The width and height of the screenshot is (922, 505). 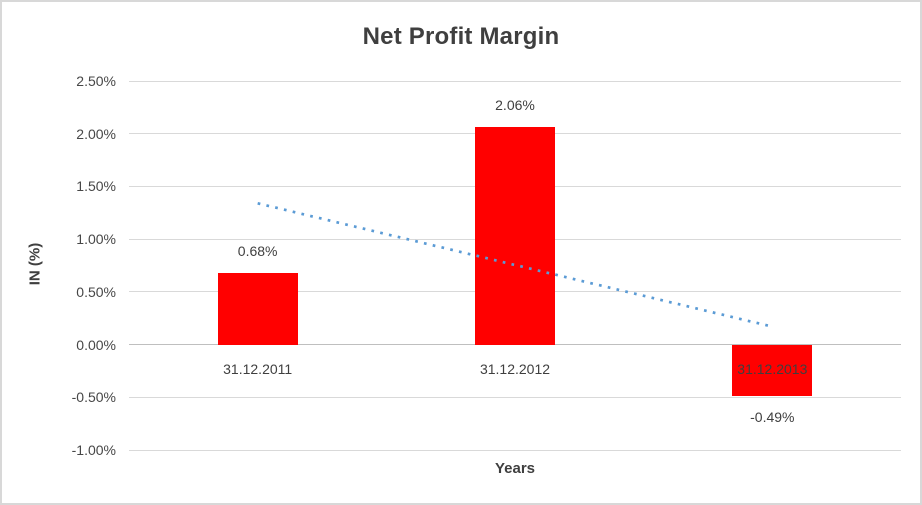 I want to click on ytick-label-0.50%: 0.50%, so click(x=96, y=291).